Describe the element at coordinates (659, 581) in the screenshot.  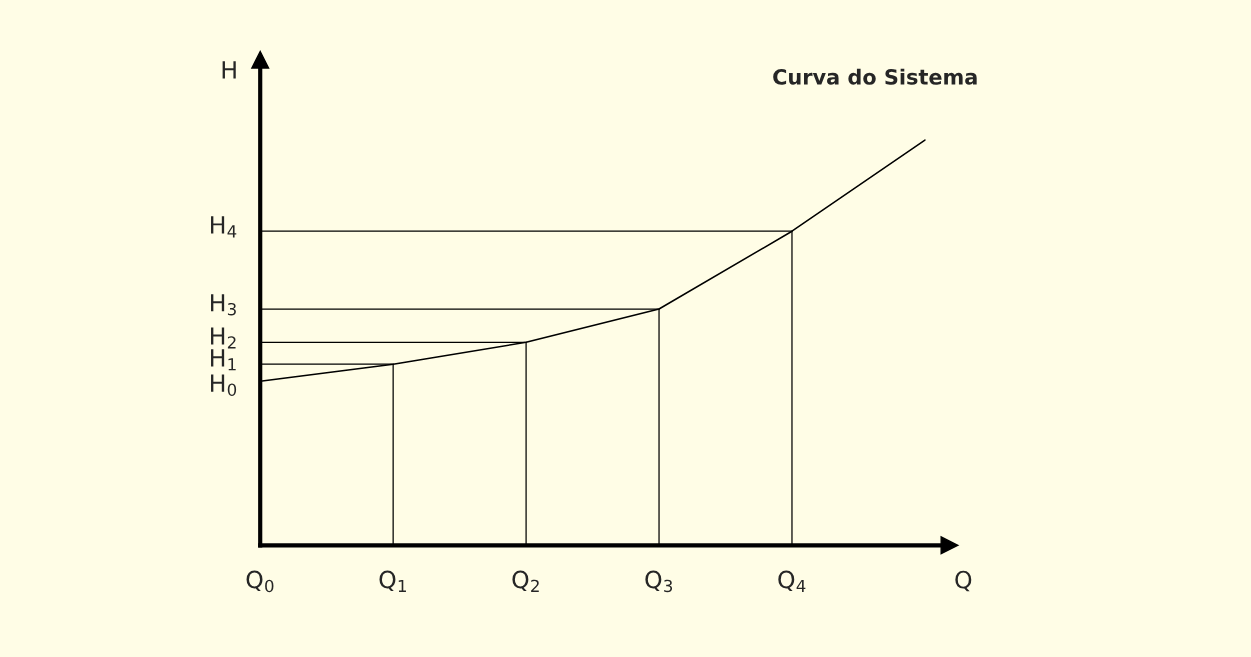
I see `x-tick-label: Q$_{3}$` at that location.